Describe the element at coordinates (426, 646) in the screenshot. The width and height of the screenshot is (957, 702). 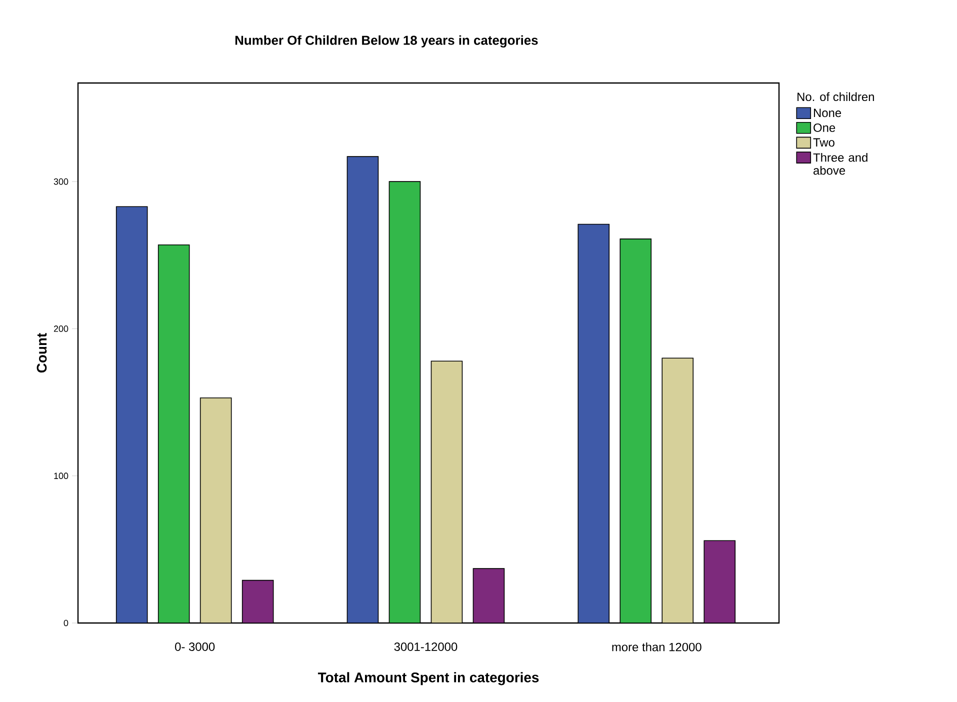
I see `x-tick-label: 3001-12000` at that location.